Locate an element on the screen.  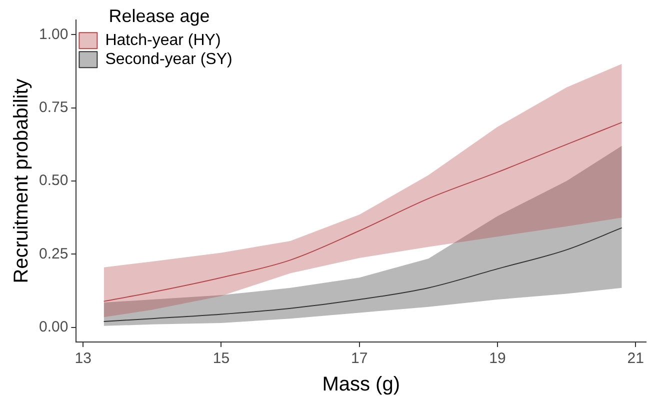
legend-label: Second-year (SY) is located at coordinates (168, 59).